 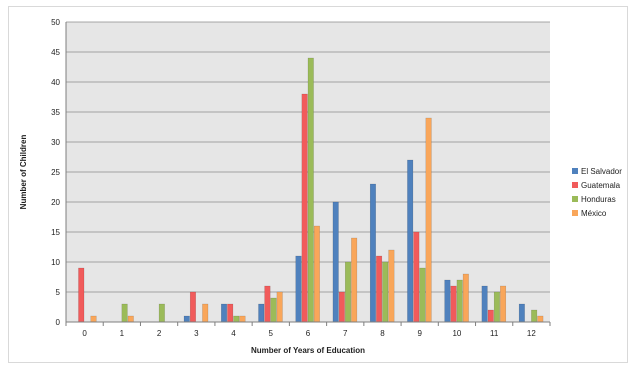 What do you see at coordinates (601, 185) in the screenshot?
I see `legend-label: Guatemala` at bounding box center [601, 185].